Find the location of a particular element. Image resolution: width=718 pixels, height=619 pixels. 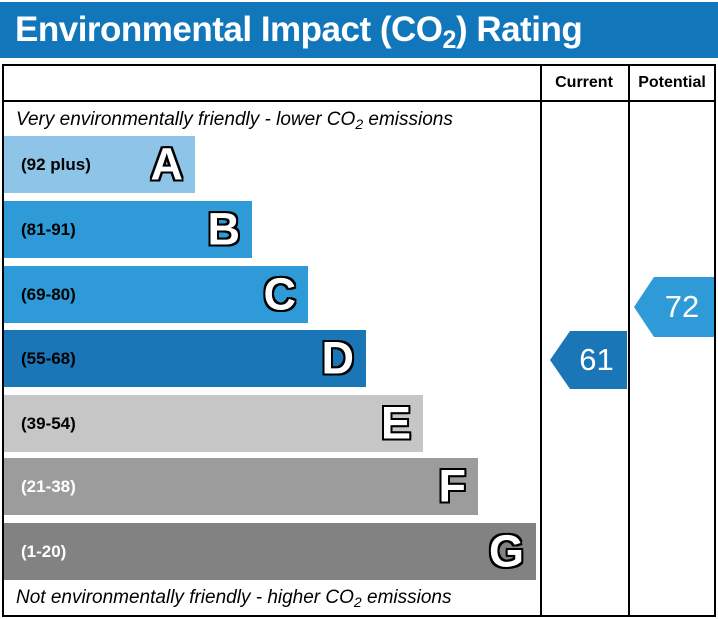

band-range-label: (39-54) is located at coordinates (48, 423).